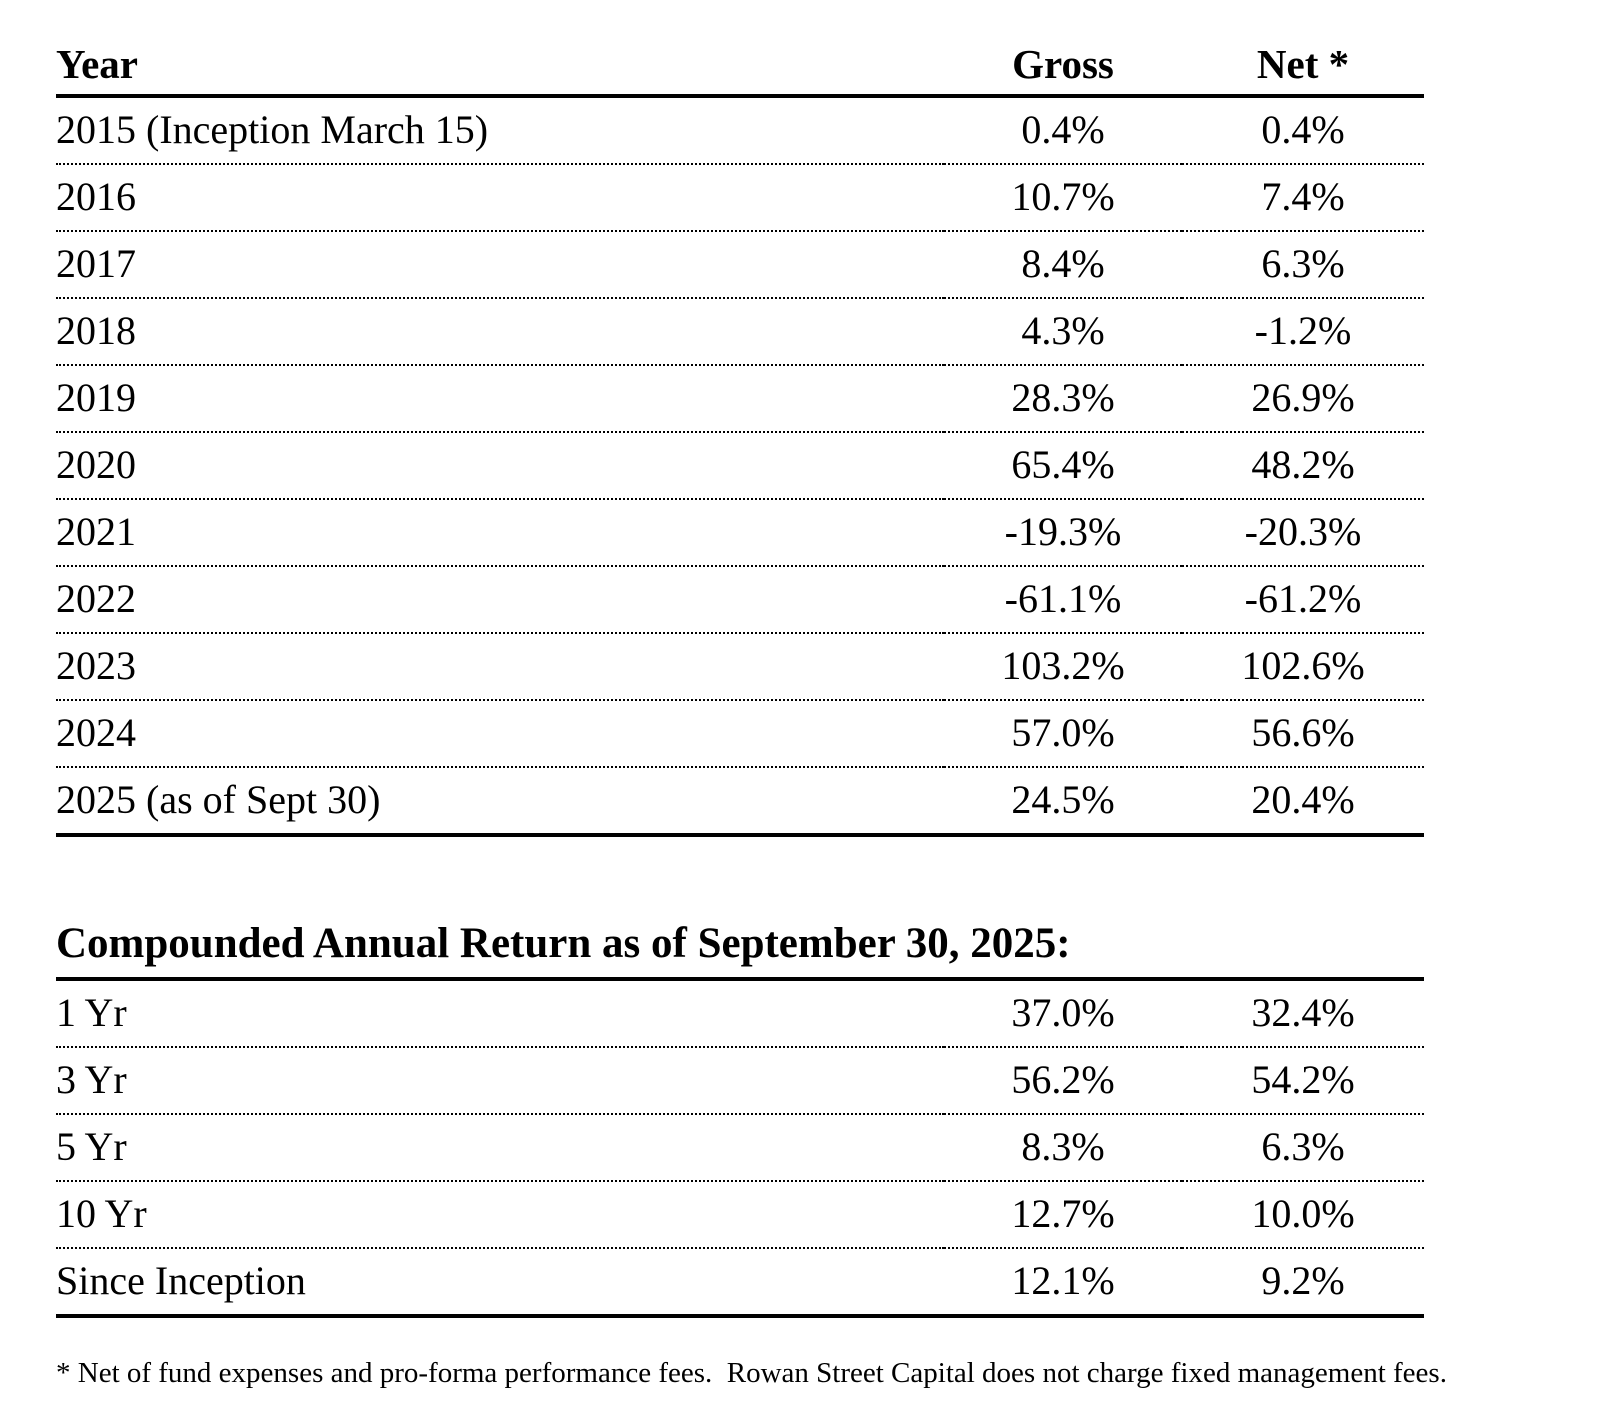 Image resolution: width=1600 pixels, height=1420 pixels. What do you see at coordinates (500, 1215) in the screenshot?
I see `period-cell: 10 Yr` at bounding box center [500, 1215].